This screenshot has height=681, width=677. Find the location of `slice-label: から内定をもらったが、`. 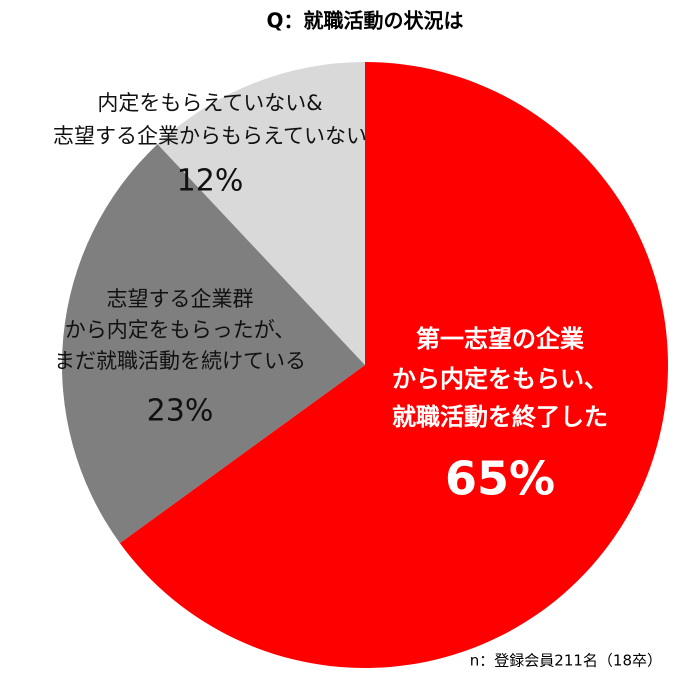

slice-label: から内定をもらったが、 is located at coordinates (180, 330).